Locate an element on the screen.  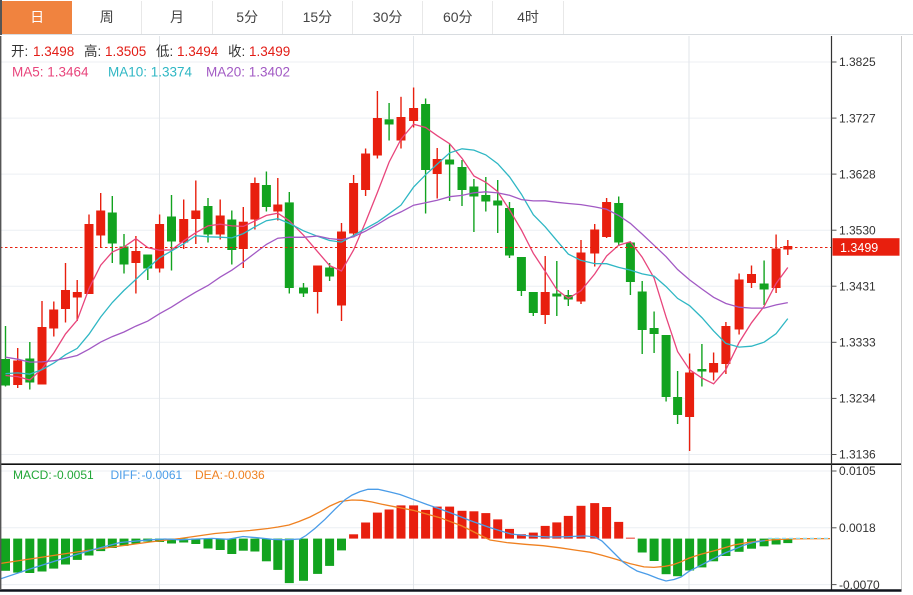
svg-text: -0.0061 is located at coordinates (162, 475).